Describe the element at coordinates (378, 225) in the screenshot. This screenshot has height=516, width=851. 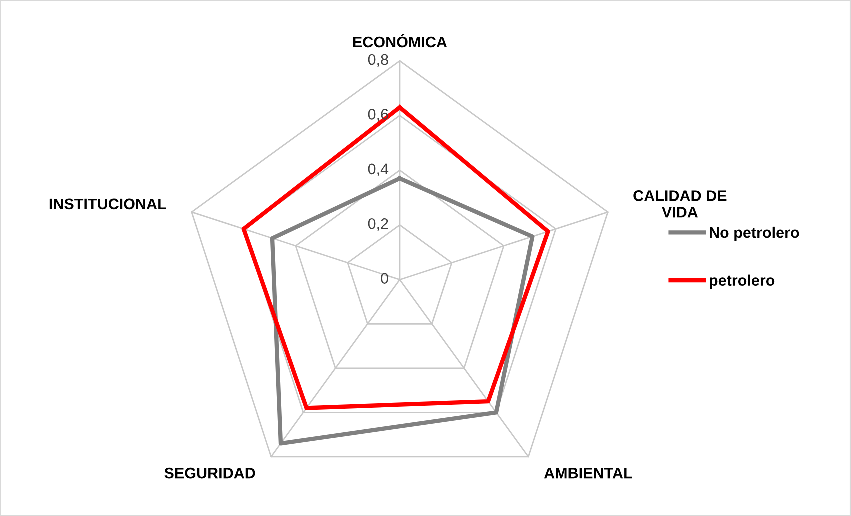
I see `y-tick-label: 0,2` at that location.